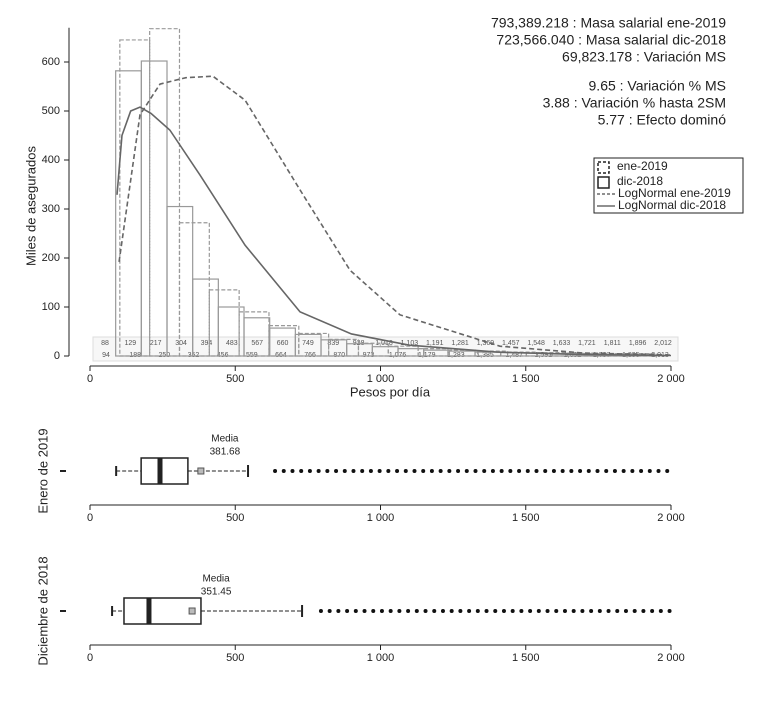 Image resolution: width=777 pixels, height=701 pixels. What do you see at coordinates (612, 343) in the screenshot?
I see `bin-label: 1,811` at bounding box center [612, 343].